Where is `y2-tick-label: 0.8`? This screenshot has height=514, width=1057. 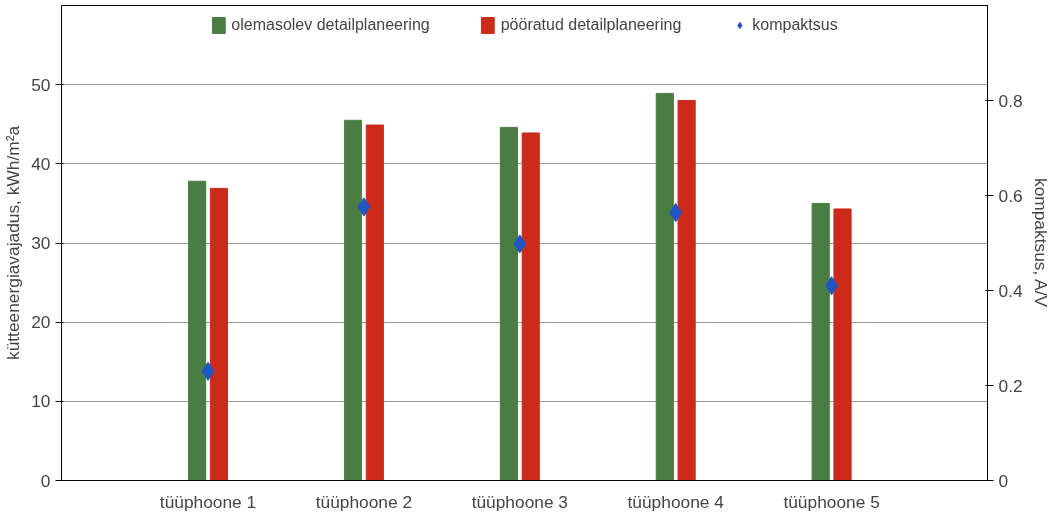
y2-tick-label: 0.8 is located at coordinates (1010, 100).